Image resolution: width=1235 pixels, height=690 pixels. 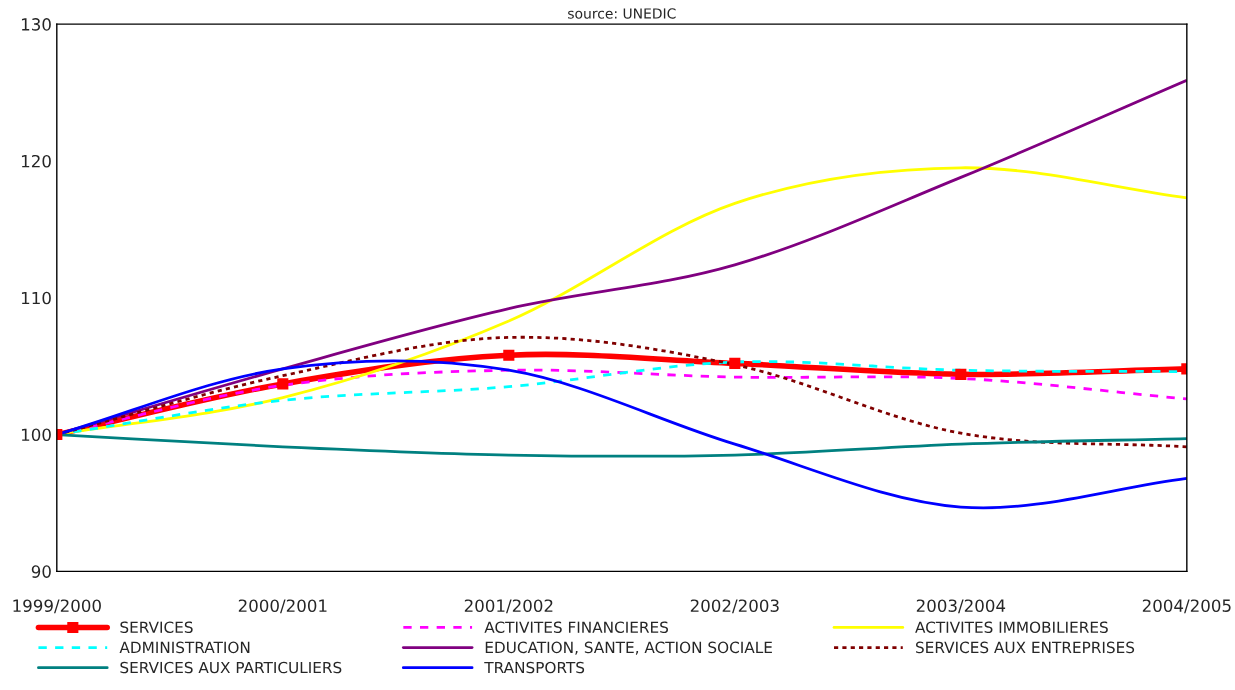 What do you see at coordinates (1025, 647) in the screenshot?
I see `legend-label: SERVICES AUX ENTREPRISES` at bounding box center [1025, 647].